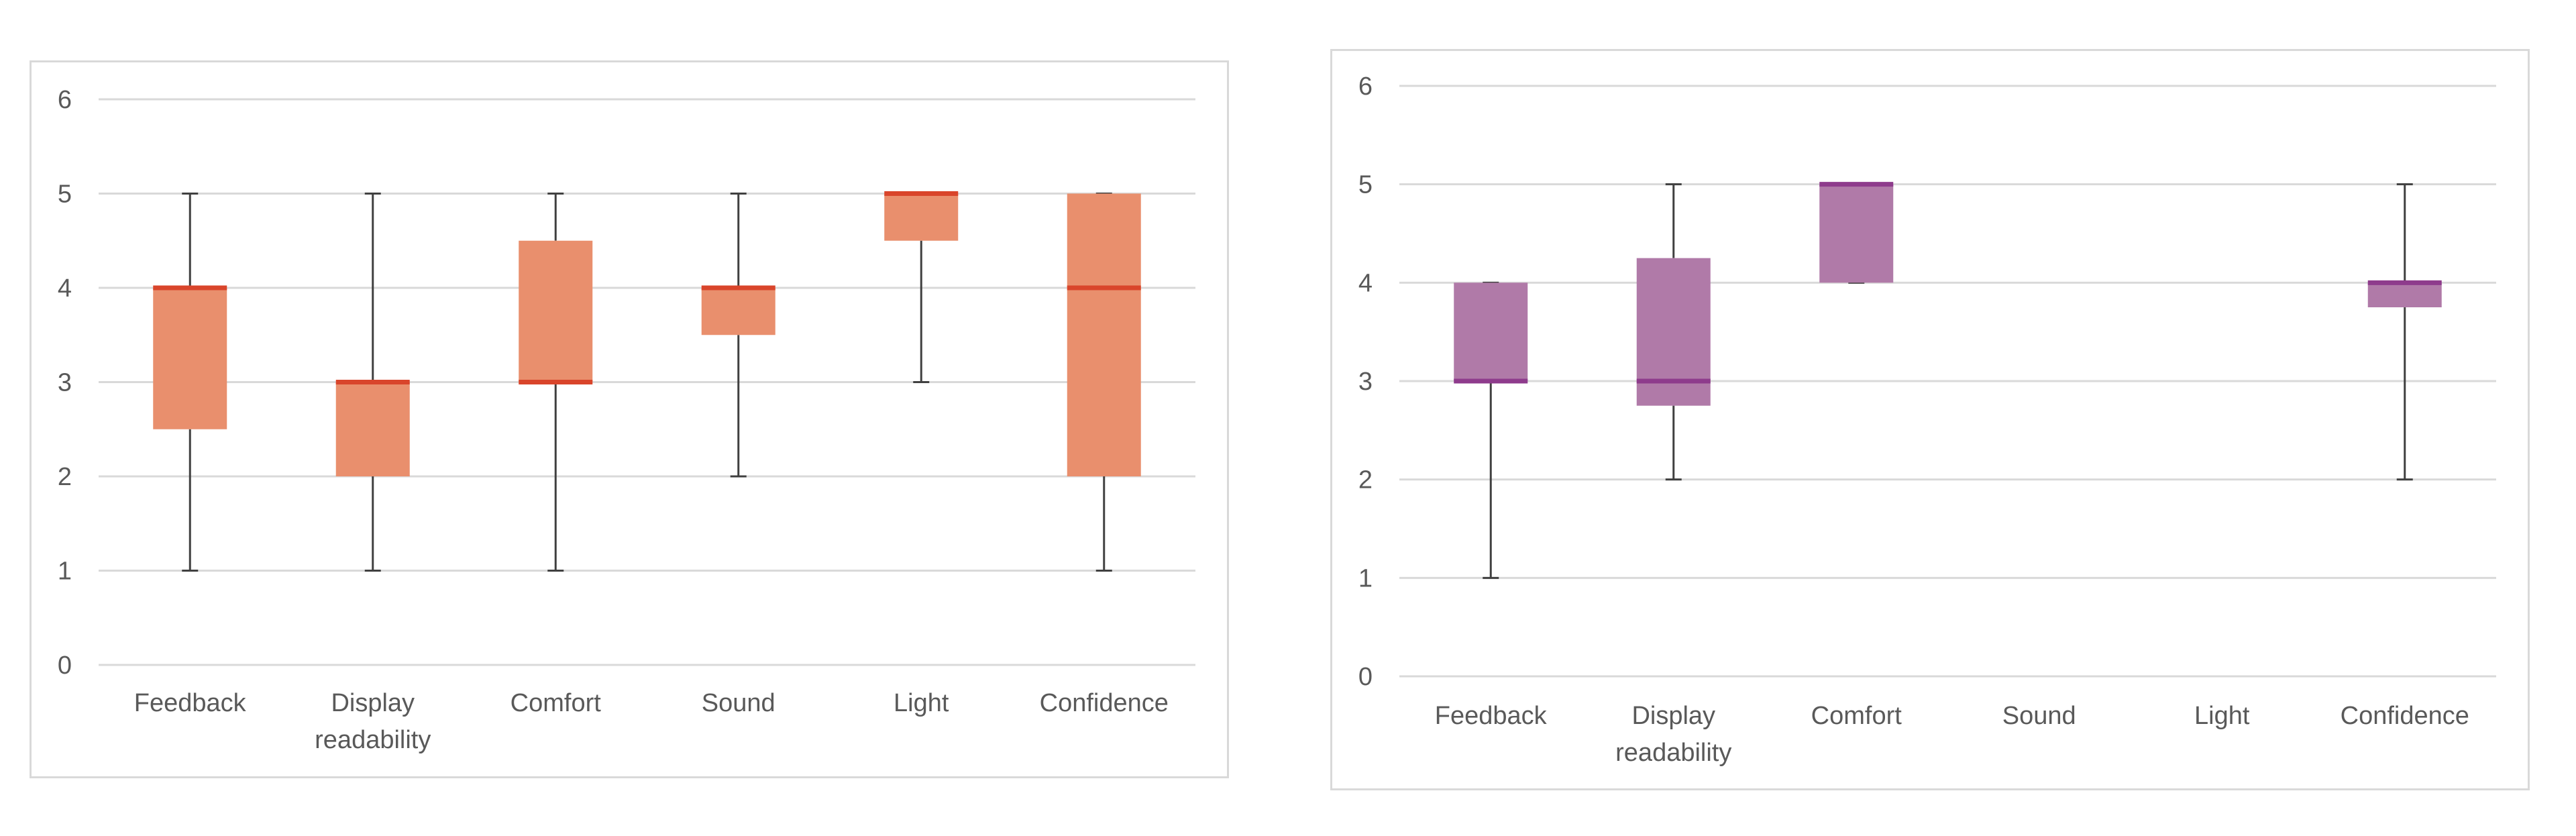 Image resolution: width=2576 pixels, height=836 pixels. Describe the element at coordinates (738, 335) in the screenshot. I see `box-sound` at that location.